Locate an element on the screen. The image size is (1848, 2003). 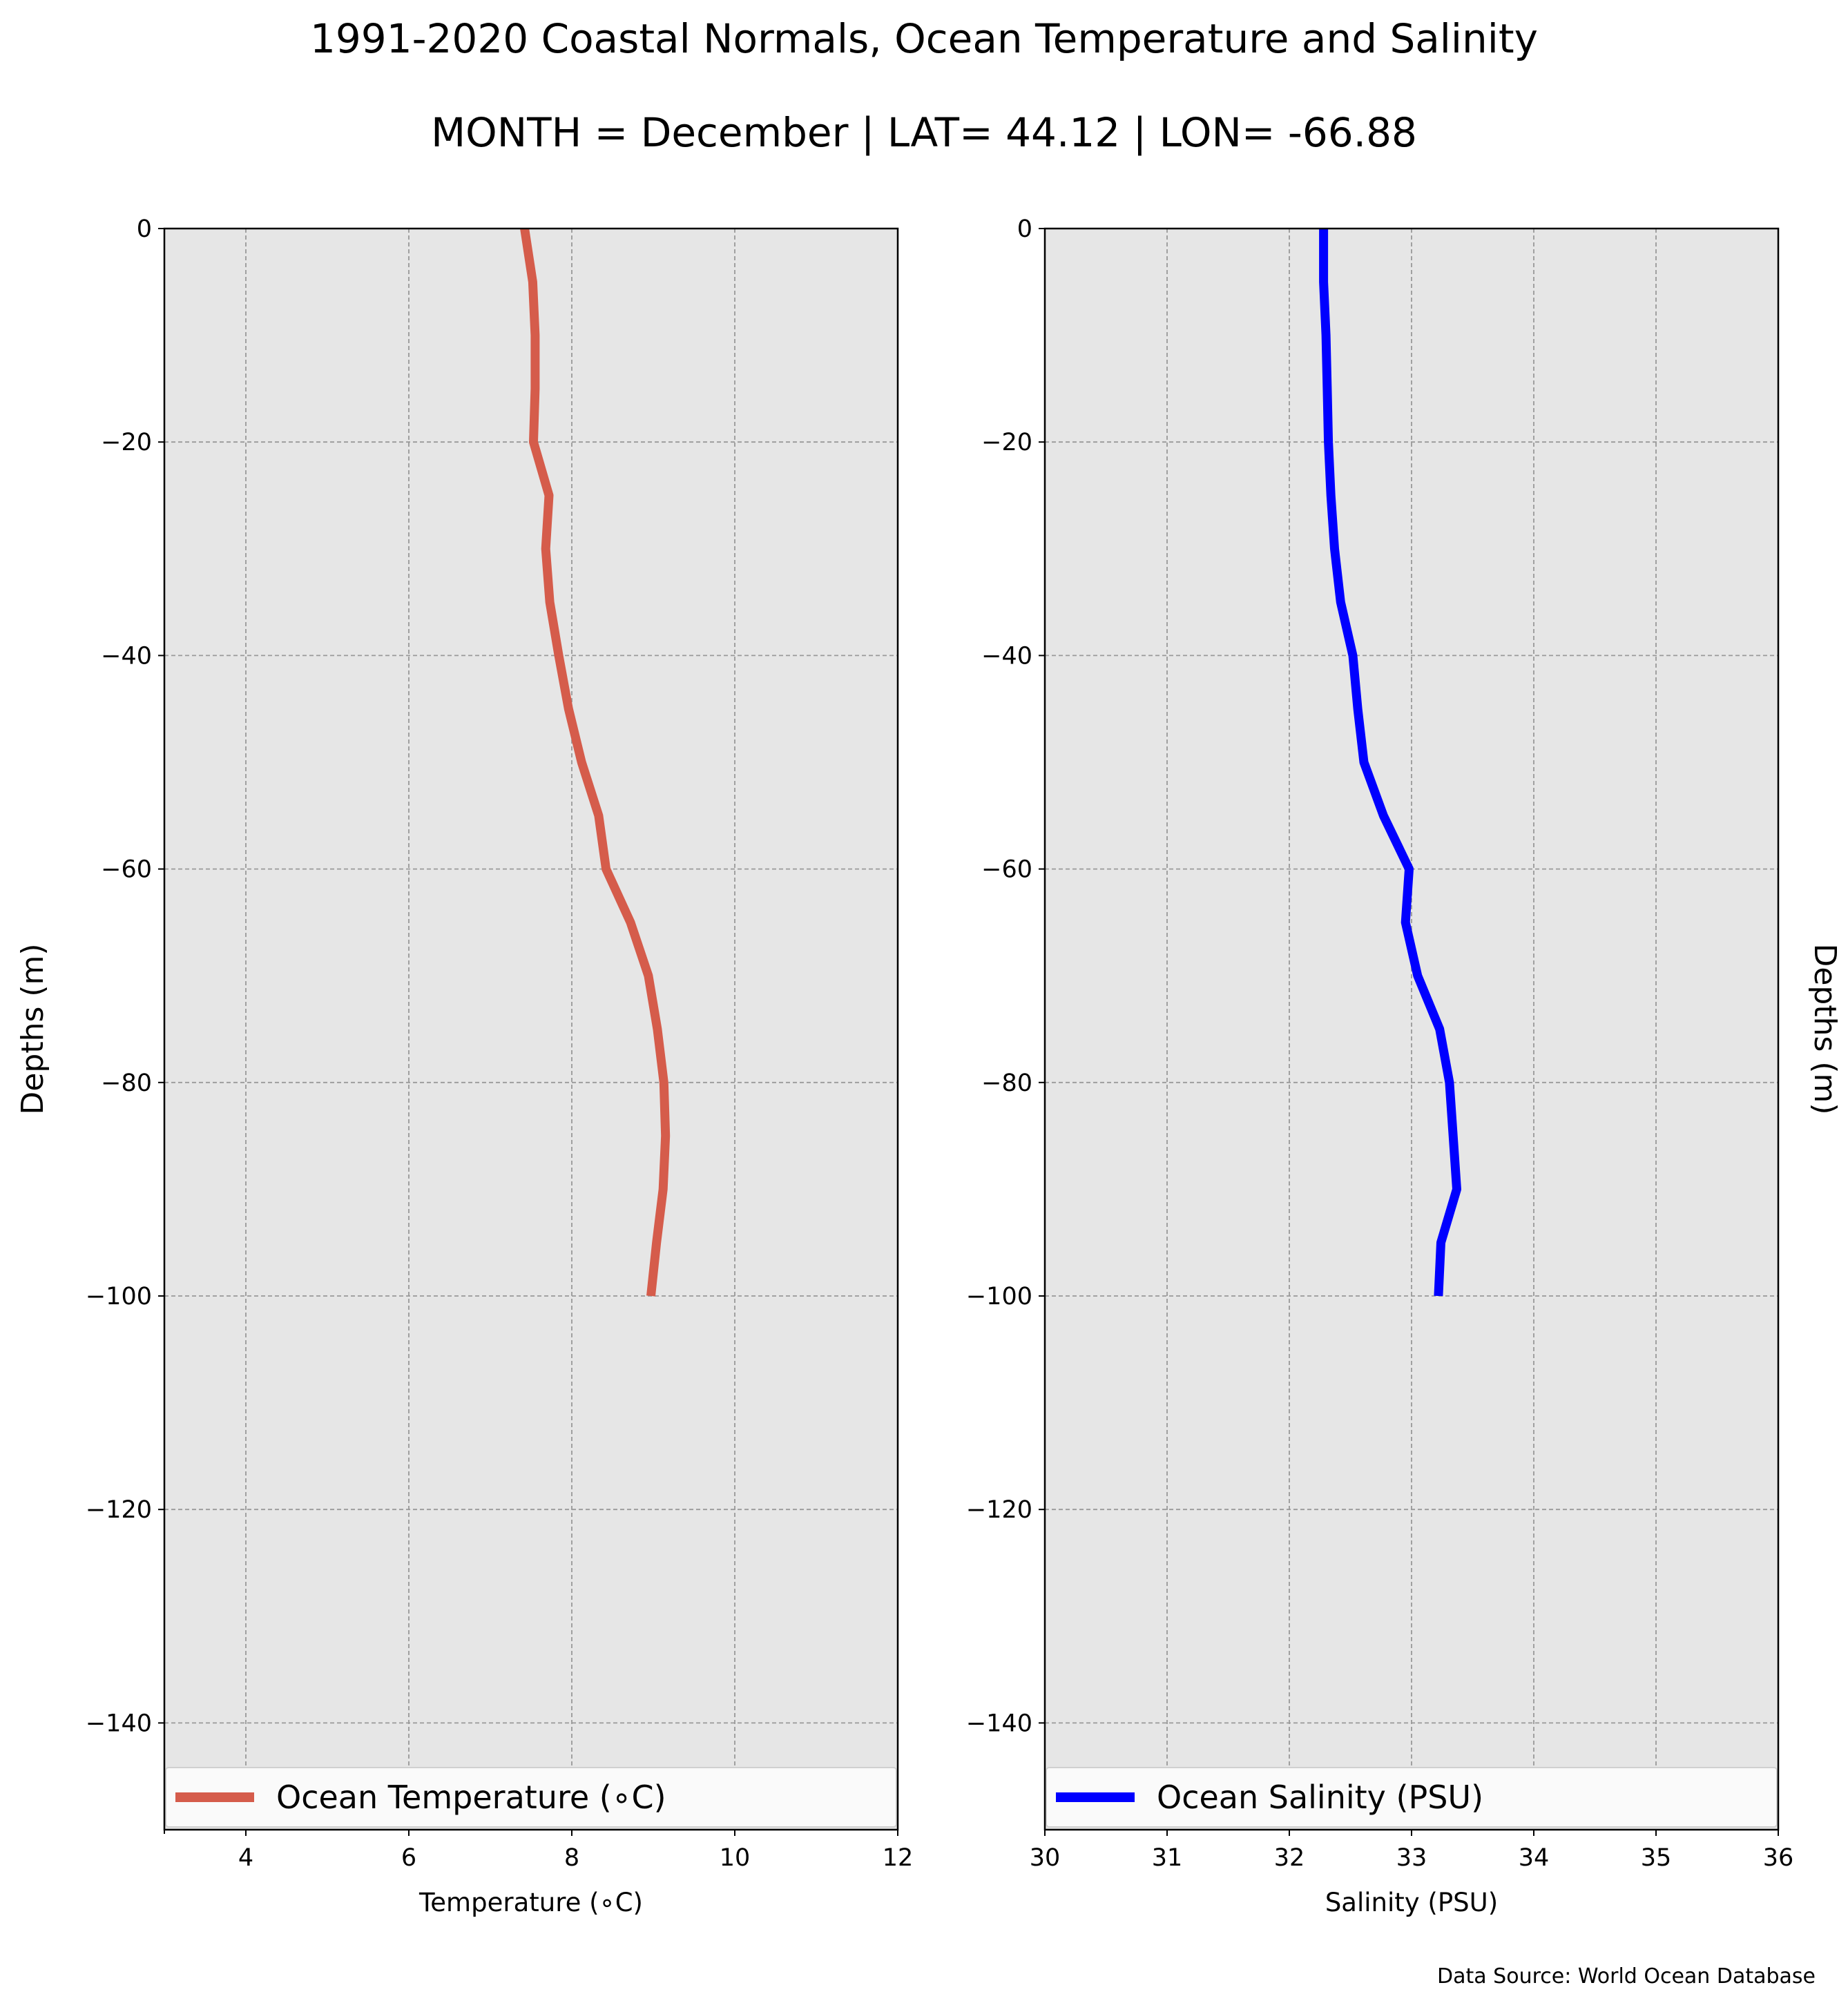
x-tick-label: 34 is located at coordinates (1534, 1858).